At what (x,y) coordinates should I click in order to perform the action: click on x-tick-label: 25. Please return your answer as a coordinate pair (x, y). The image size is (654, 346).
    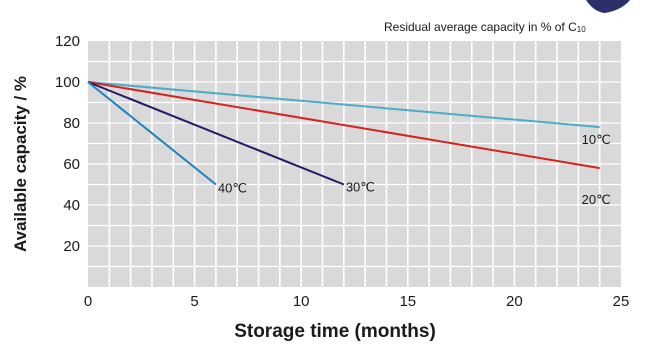
    Looking at the image, I should click on (621, 301).